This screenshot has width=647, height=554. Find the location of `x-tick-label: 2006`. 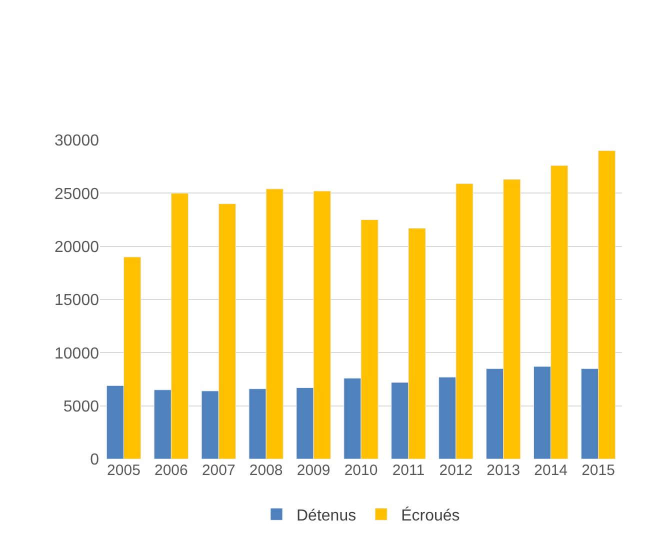

x-tick-label: 2006 is located at coordinates (171, 470).